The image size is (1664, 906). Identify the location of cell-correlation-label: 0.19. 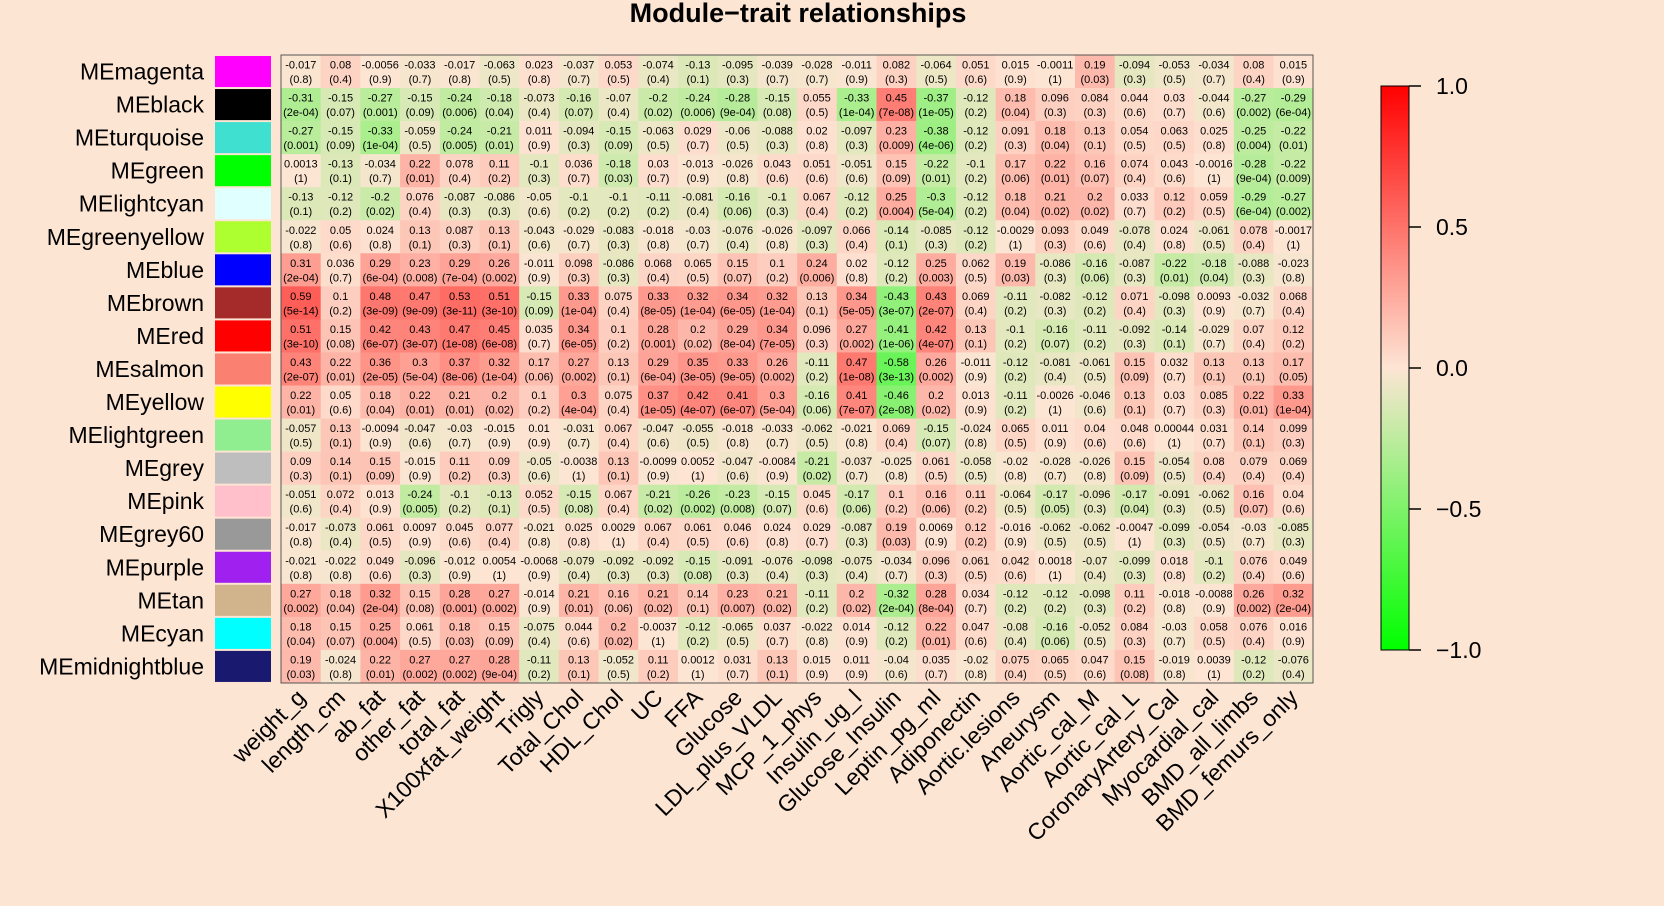
(896, 528).